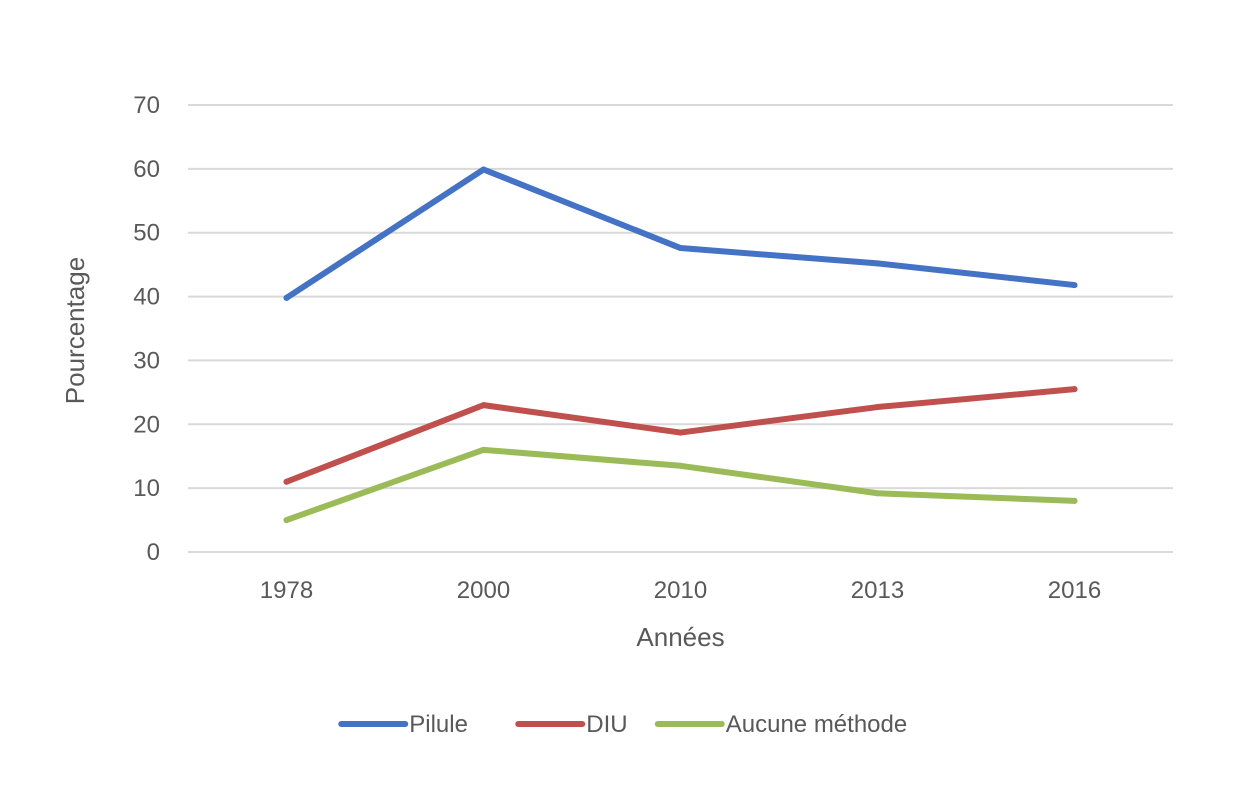 The image size is (1242, 800). Describe the element at coordinates (75, 330) in the screenshot. I see `y-axis-title: Pourcentage` at that location.